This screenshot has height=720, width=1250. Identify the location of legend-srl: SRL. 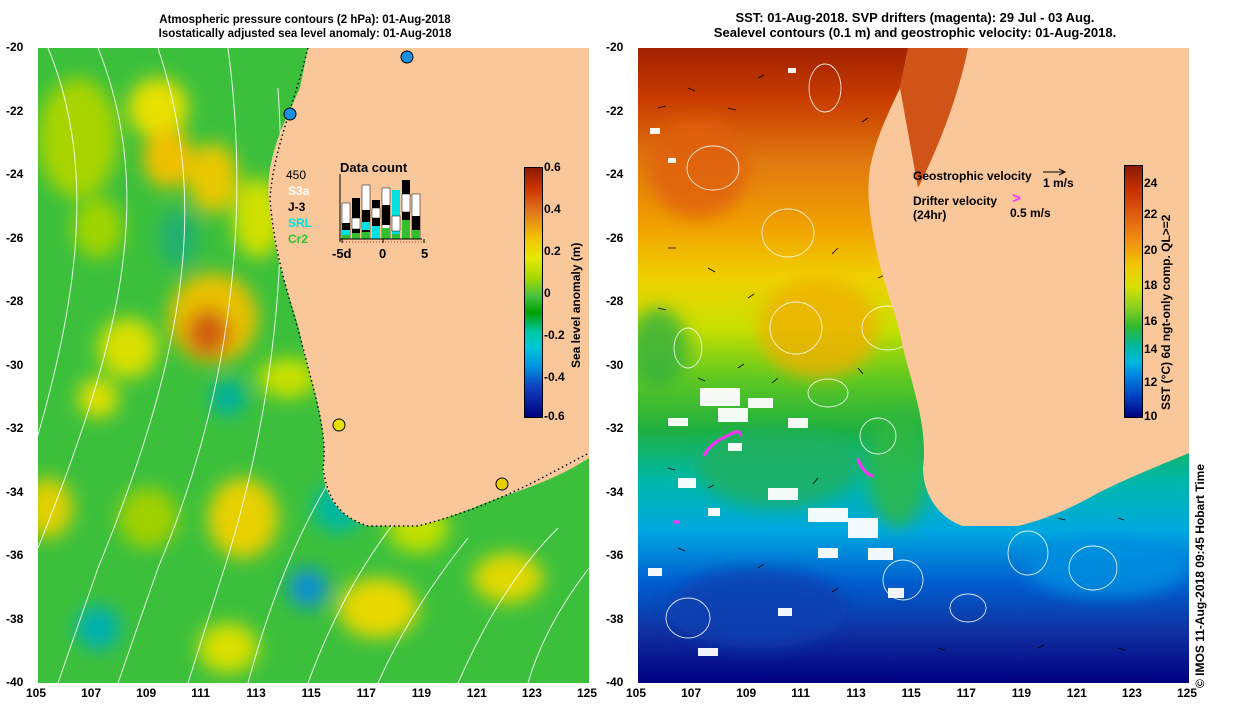
(300, 223).